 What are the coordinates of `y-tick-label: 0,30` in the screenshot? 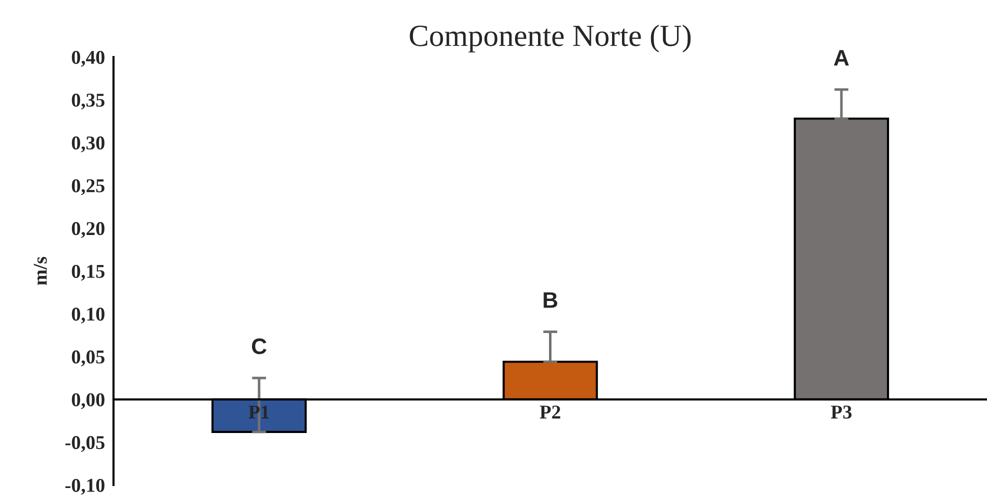 It's located at (88, 144).